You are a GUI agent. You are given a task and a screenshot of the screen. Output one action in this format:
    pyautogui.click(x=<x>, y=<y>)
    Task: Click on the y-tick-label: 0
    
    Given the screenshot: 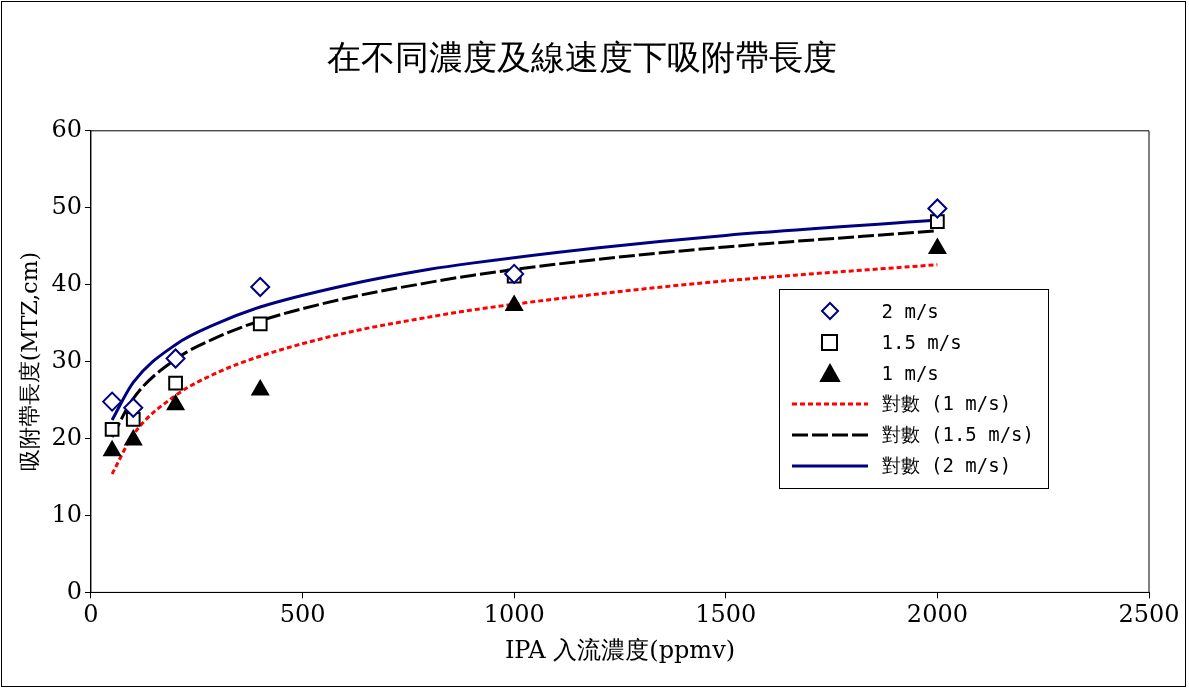 What is the action you would take?
    pyautogui.click(x=74, y=590)
    